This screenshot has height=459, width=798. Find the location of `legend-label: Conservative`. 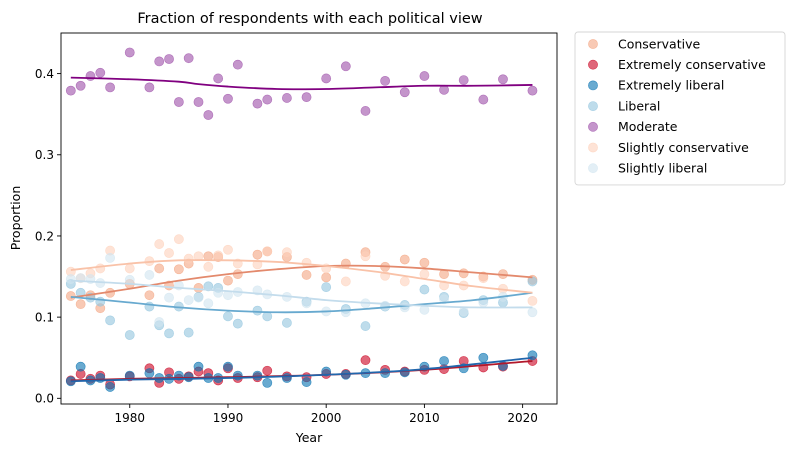

legend-label: Conservative is located at coordinates (659, 43).